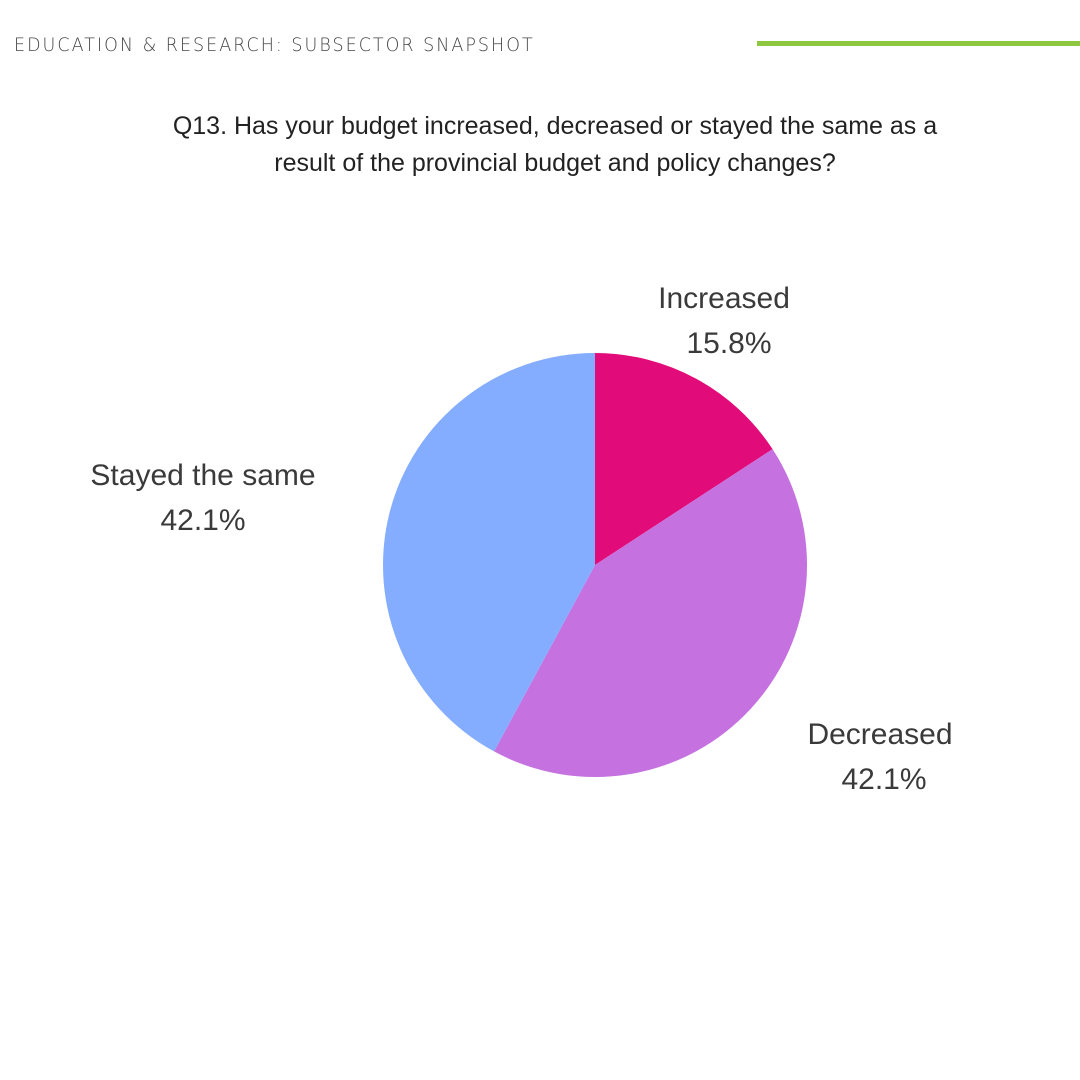  I want to click on accent-rule, so click(918, 43).